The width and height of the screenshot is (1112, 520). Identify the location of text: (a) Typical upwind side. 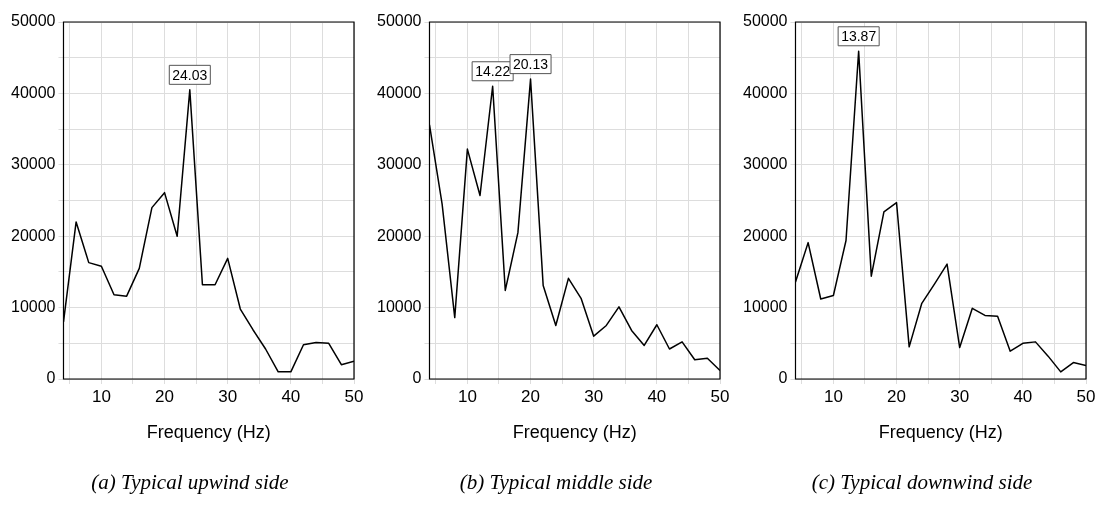
(190, 482).